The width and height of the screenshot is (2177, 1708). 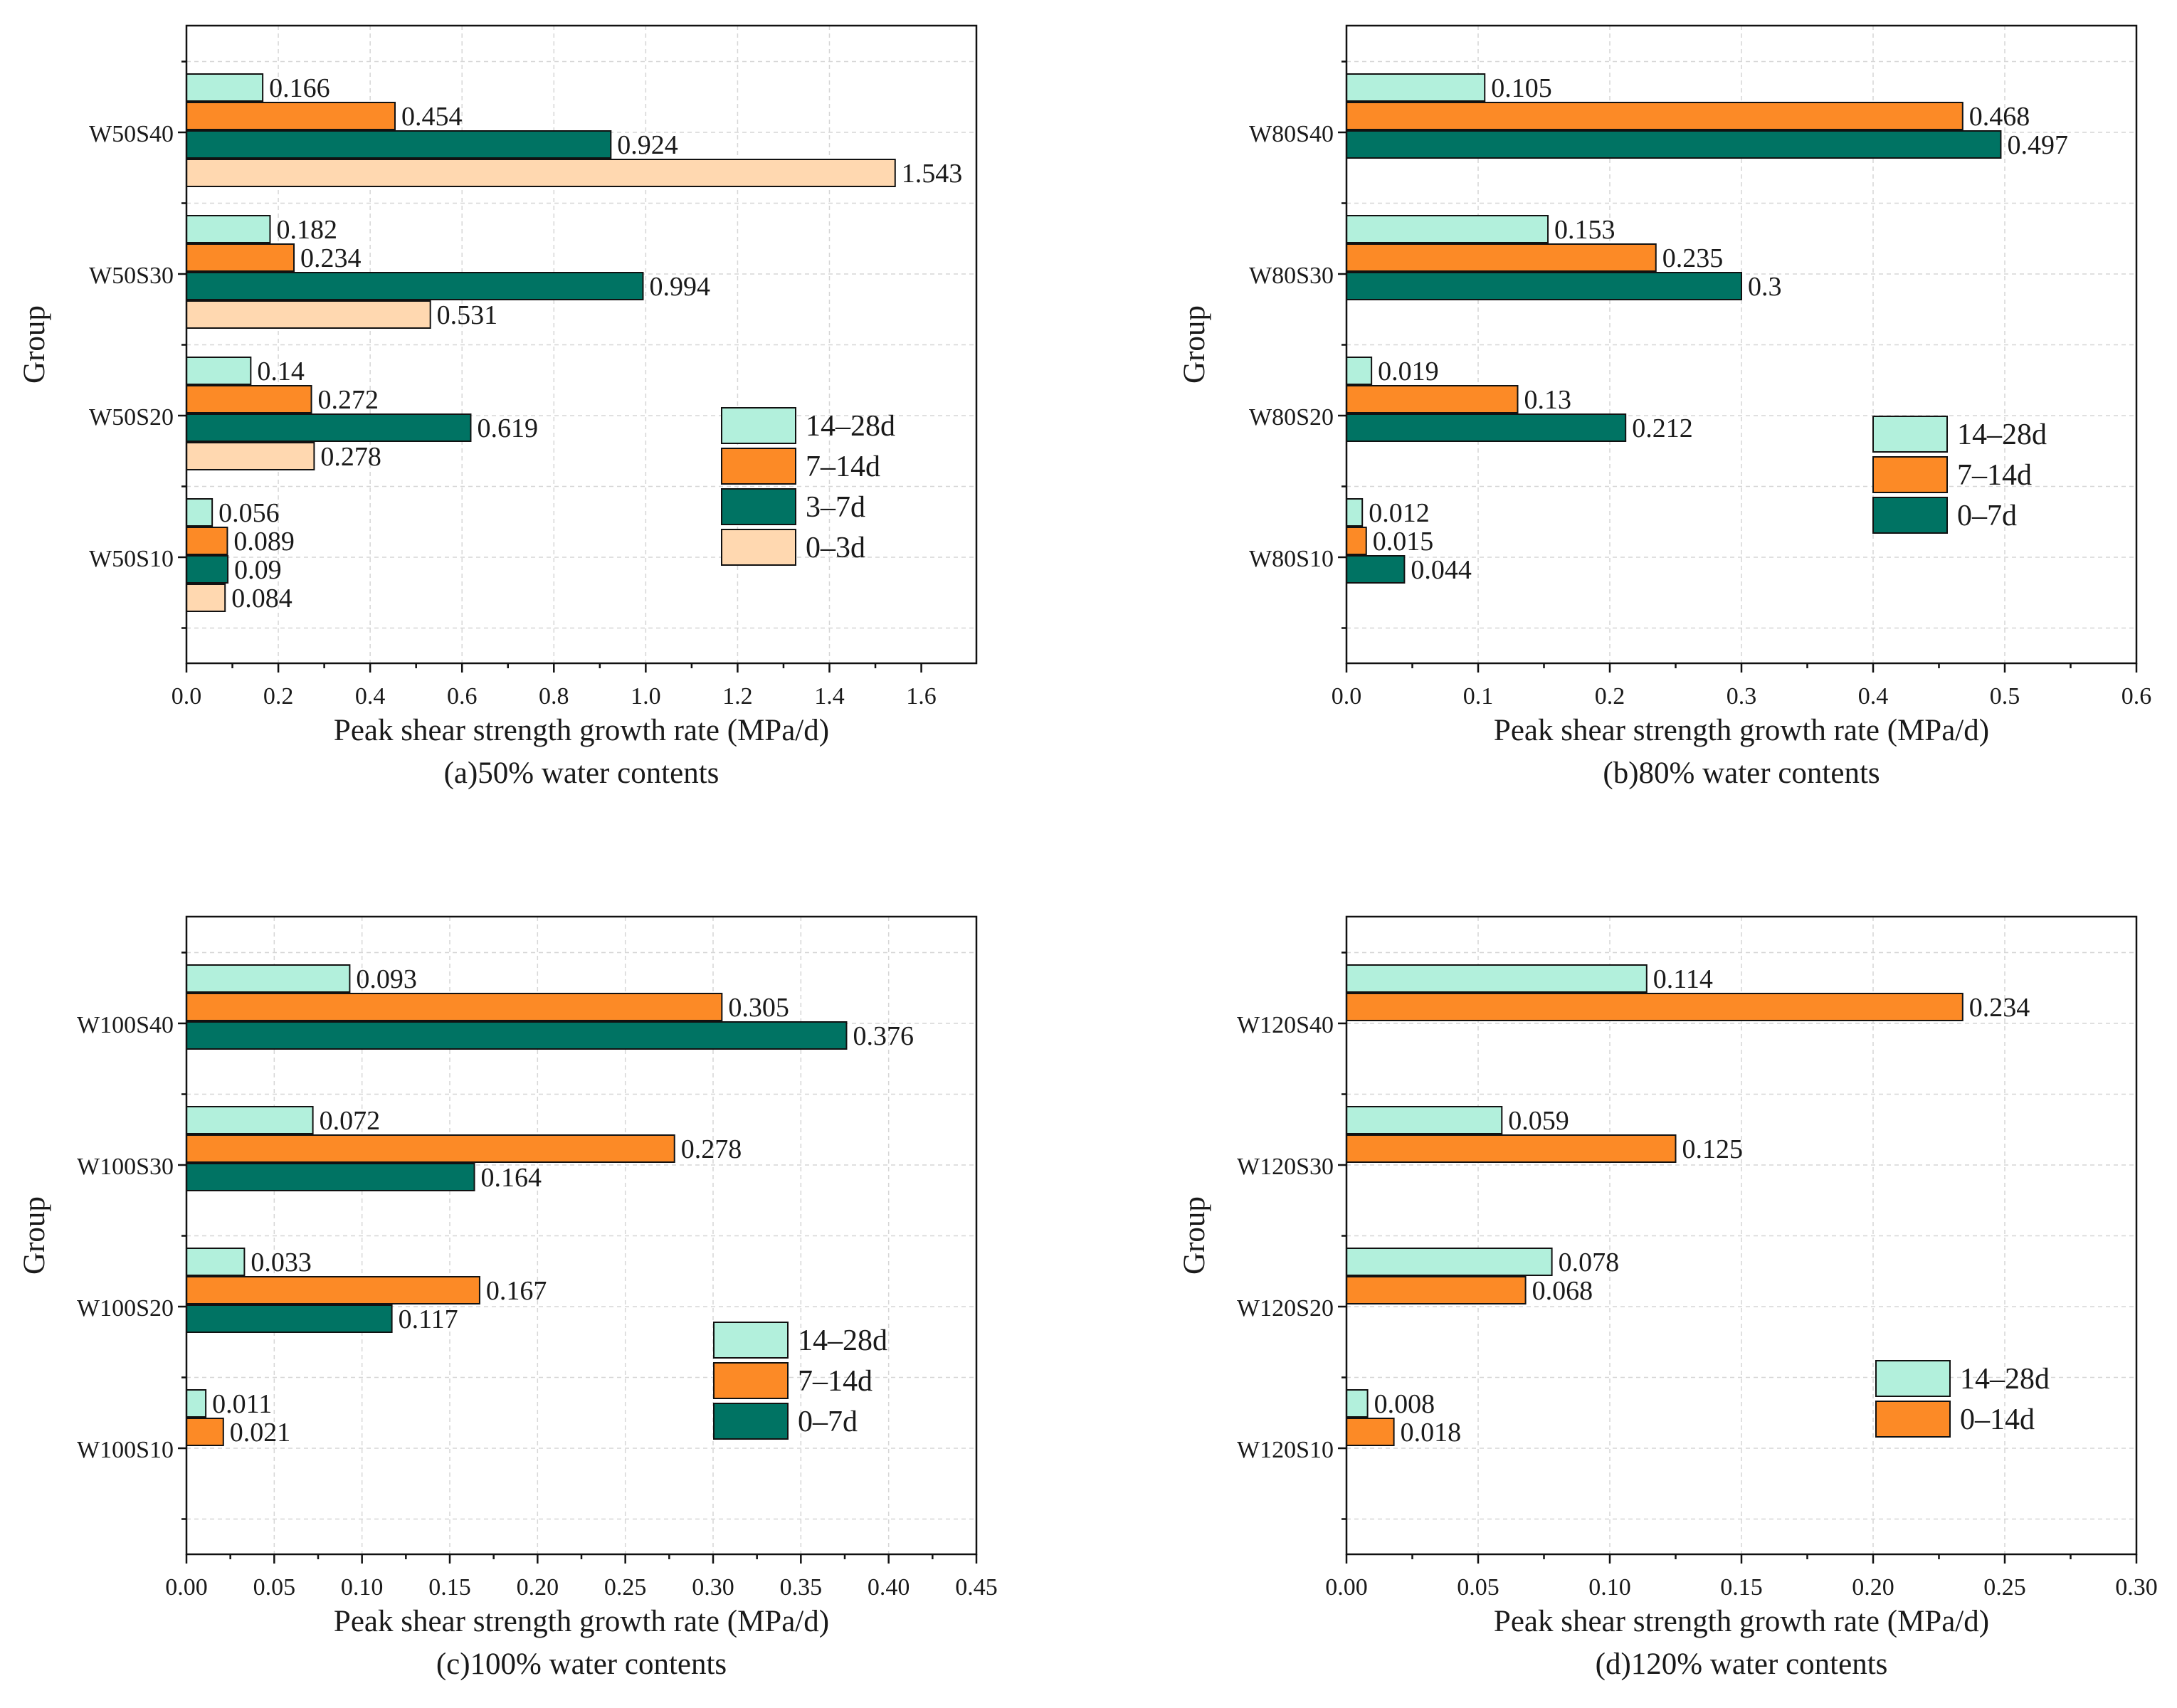 What do you see at coordinates (1589, 1262) in the screenshot?
I see `data-label: 0.078` at bounding box center [1589, 1262].